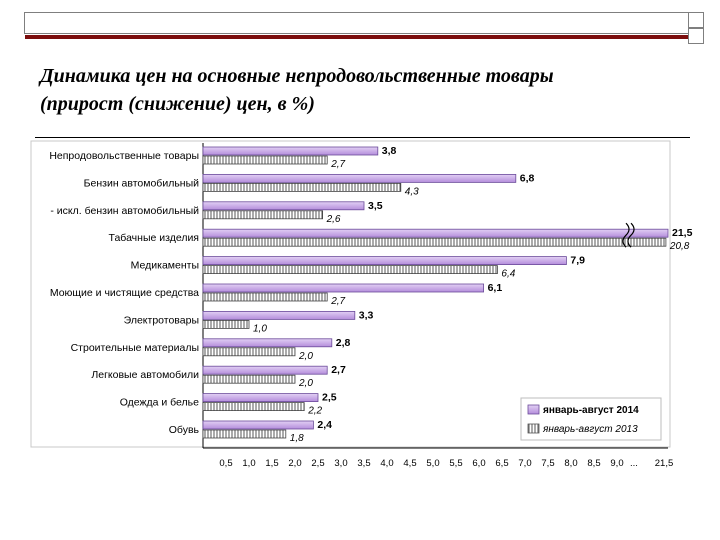 The width and height of the screenshot is (720, 540). Describe the element at coordinates (358, 37) in the screenshot. I see `slide-top-accent-line` at that location.